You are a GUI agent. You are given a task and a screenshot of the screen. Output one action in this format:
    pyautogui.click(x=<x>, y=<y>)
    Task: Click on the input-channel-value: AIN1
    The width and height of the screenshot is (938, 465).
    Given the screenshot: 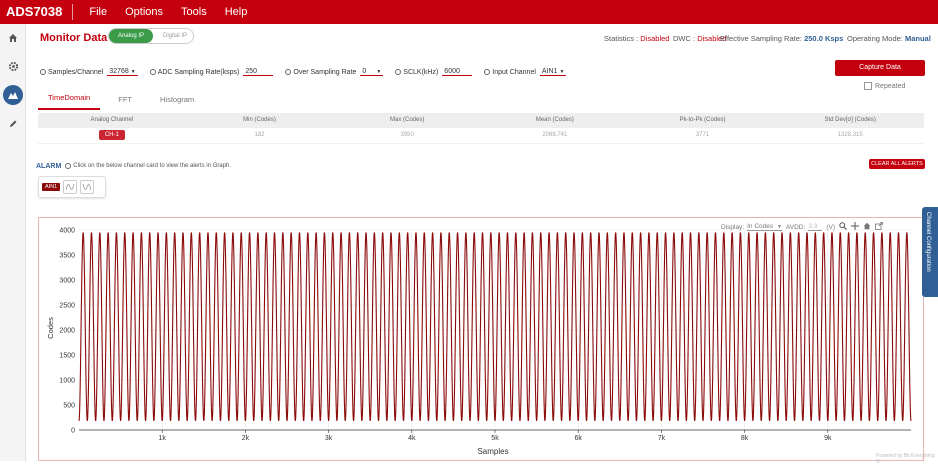 What is the action you would take?
    pyautogui.click(x=549, y=71)
    